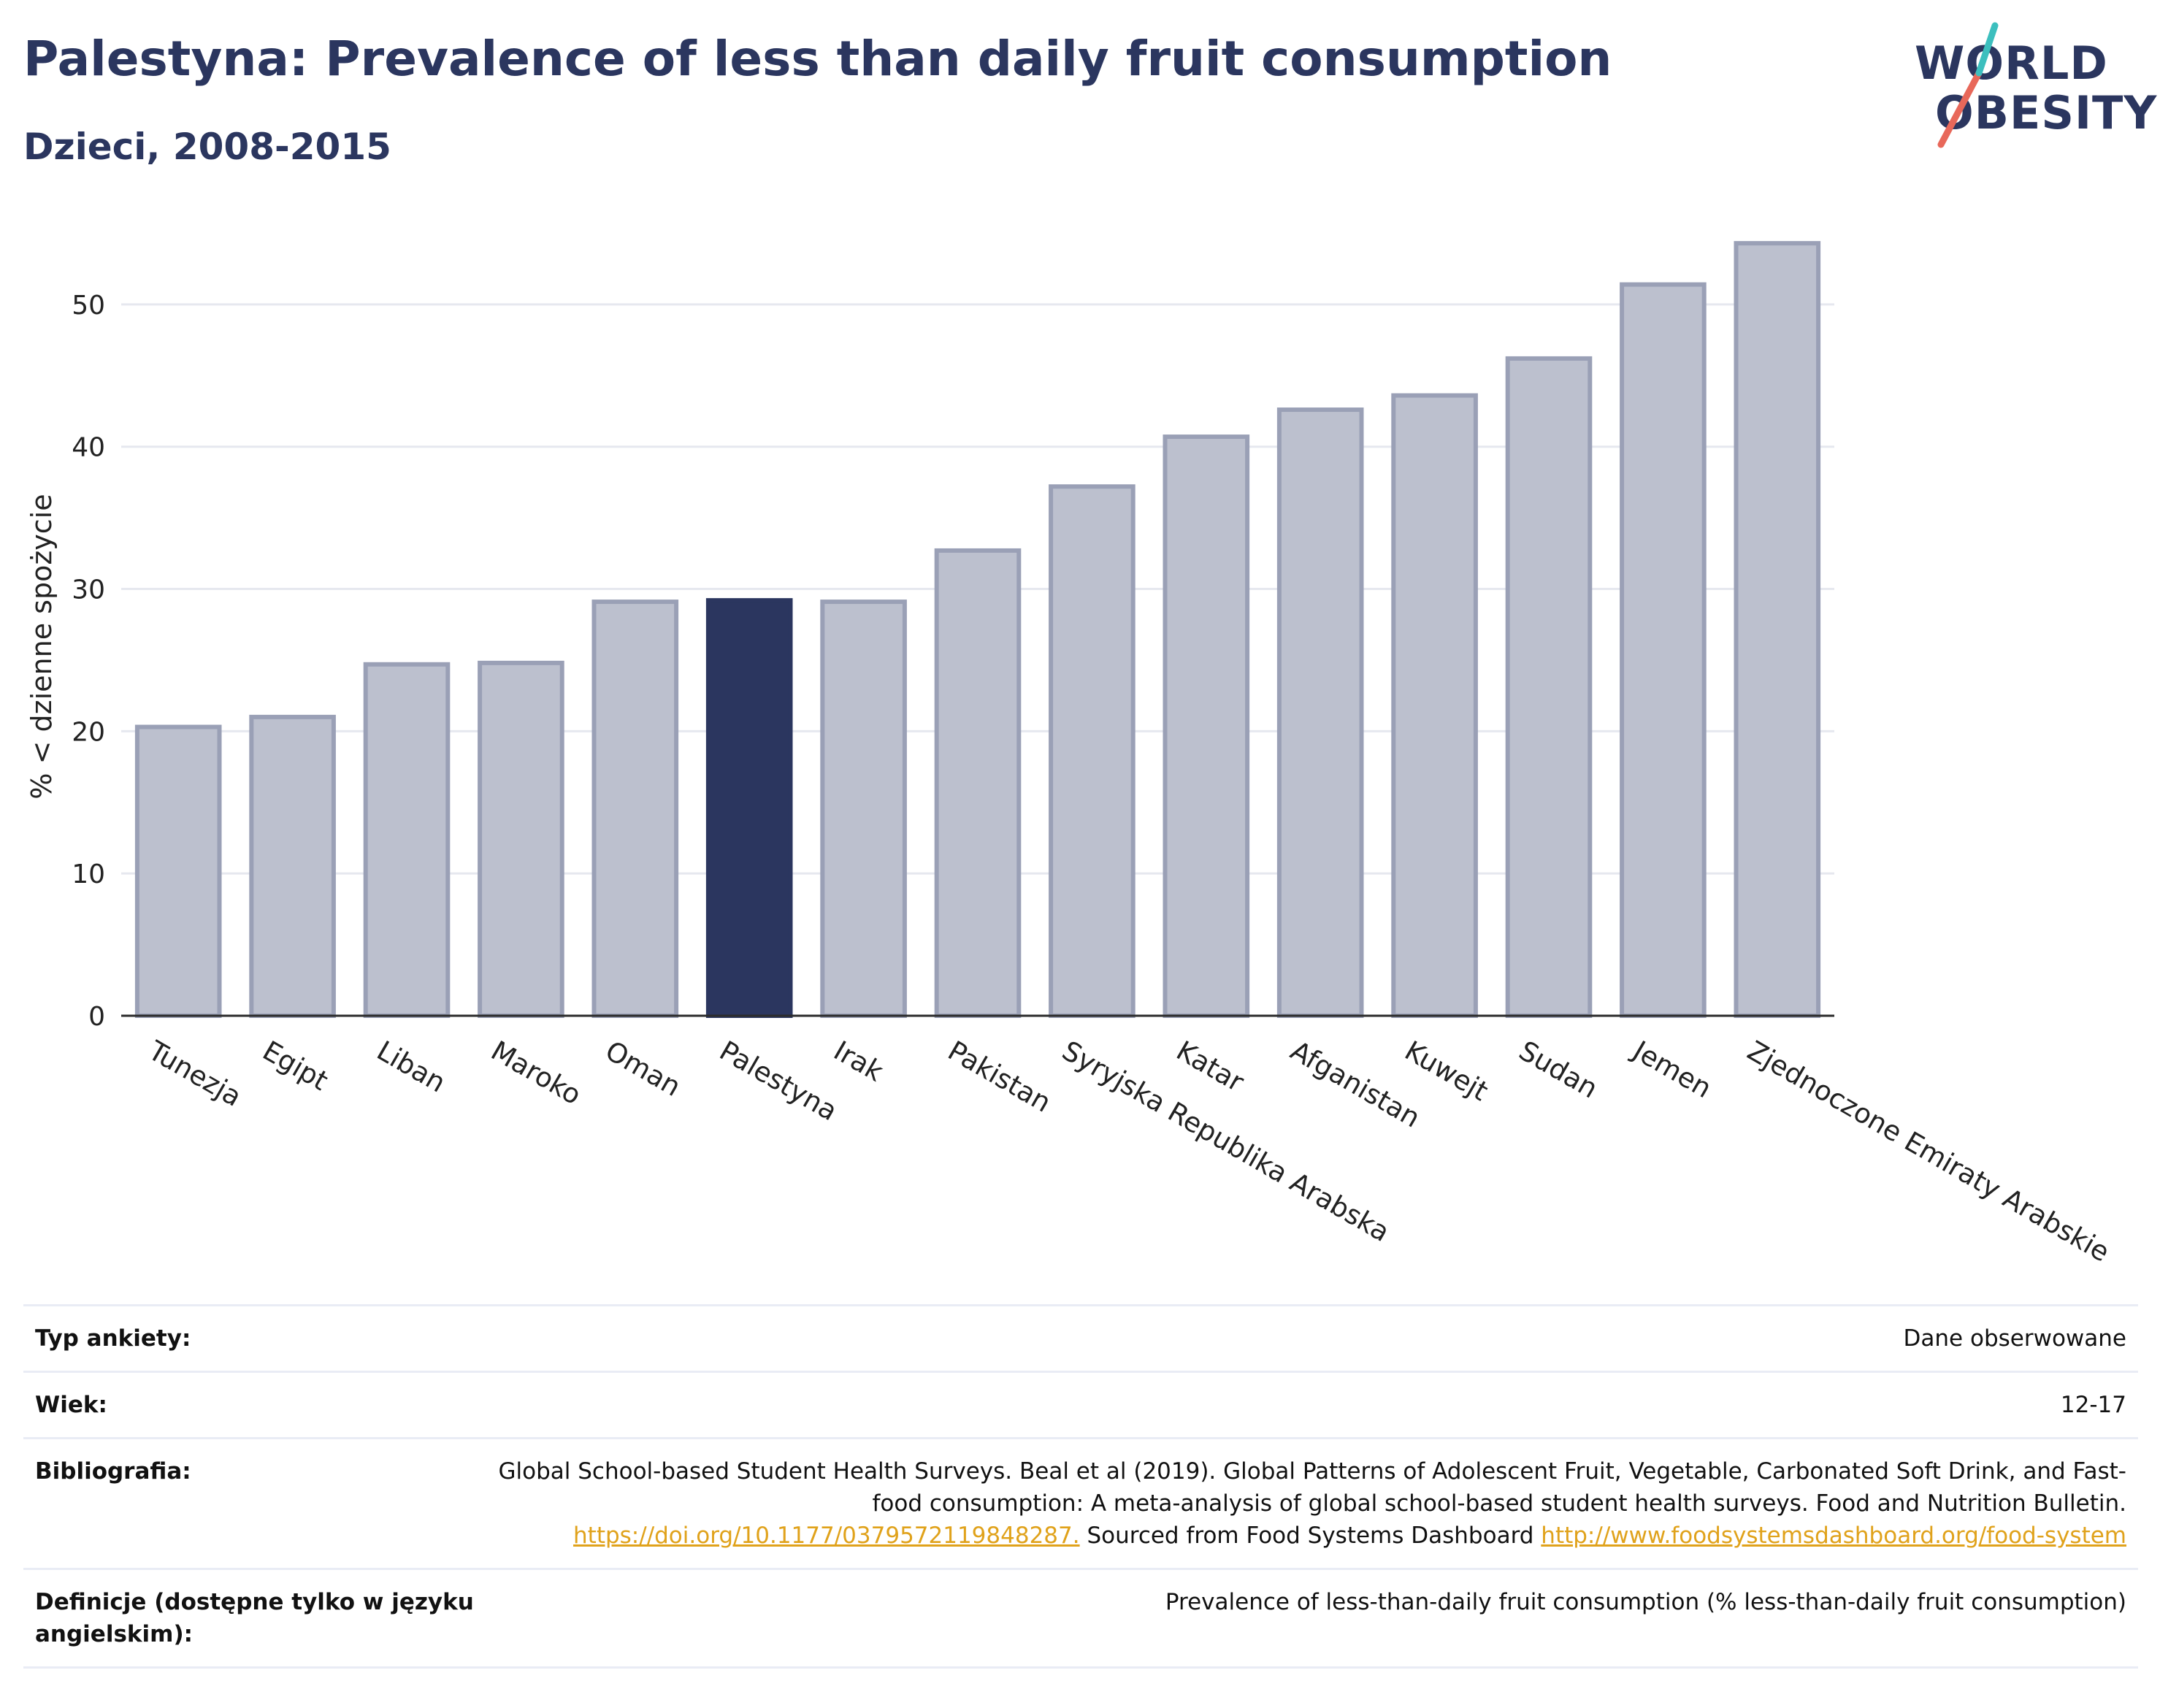  I want to click on y-tick-label: 10, so click(88, 874).